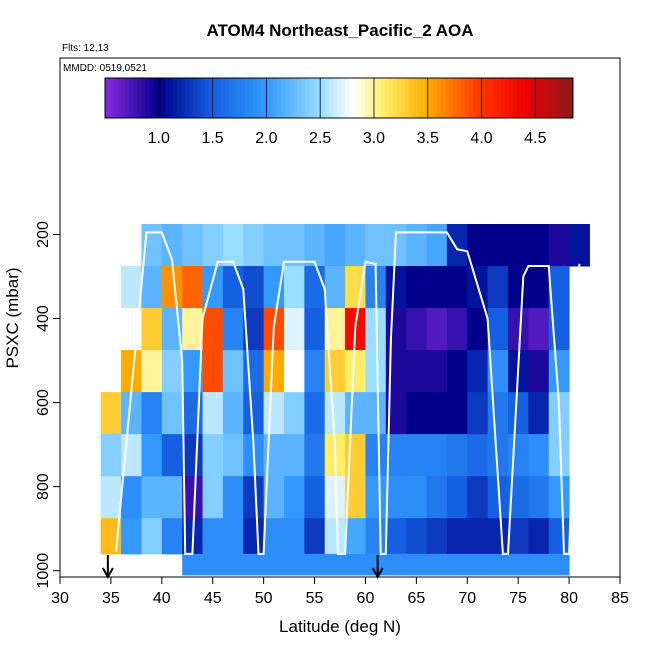 The image size is (650, 655). I want to click on x-tick-label: 75, so click(518, 598).